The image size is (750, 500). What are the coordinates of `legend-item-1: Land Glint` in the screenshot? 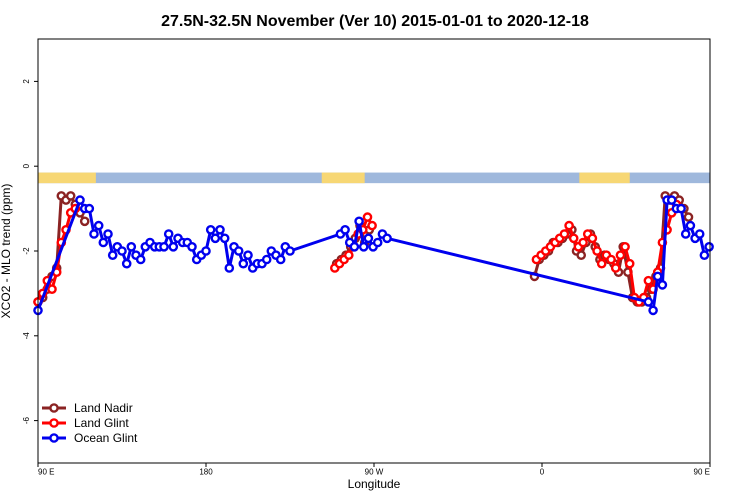 It's located at (85, 423).